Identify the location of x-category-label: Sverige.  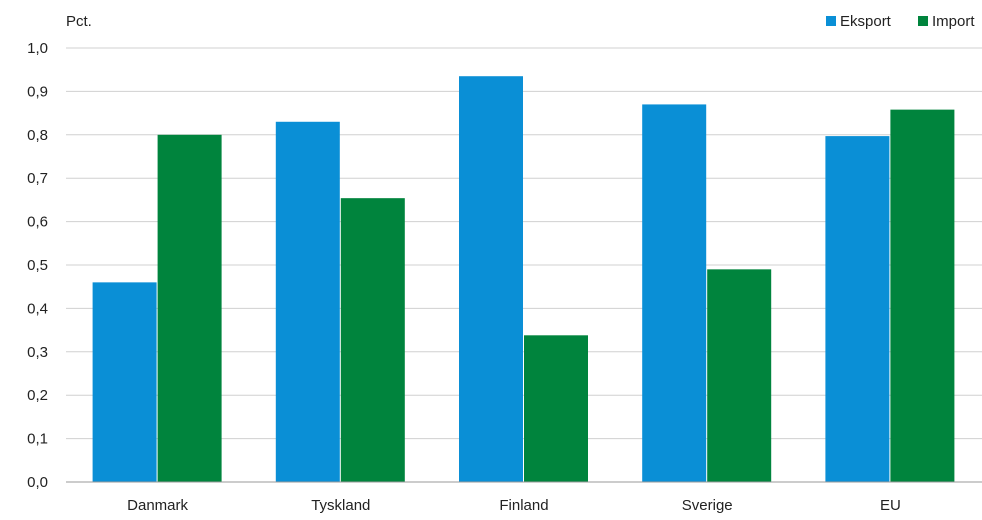
(707, 505).